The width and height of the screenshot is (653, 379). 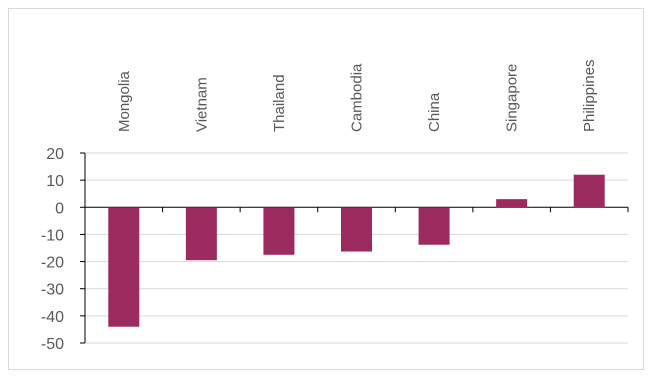 What do you see at coordinates (52, 344) in the screenshot?
I see `y-tick-label: -50` at bounding box center [52, 344].